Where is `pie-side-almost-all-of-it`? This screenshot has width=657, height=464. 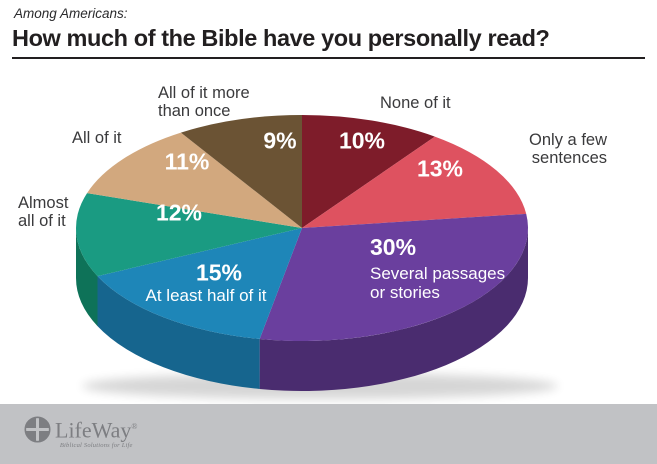 pie-side-almost-all-of-it is located at coordinates (87, 277).